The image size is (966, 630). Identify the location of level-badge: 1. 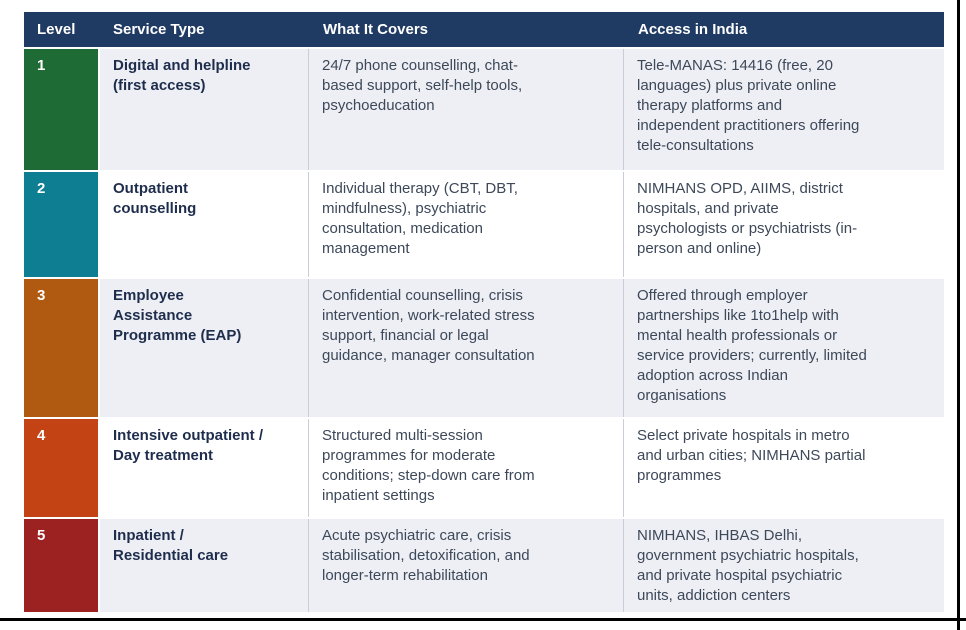
(62, 109).